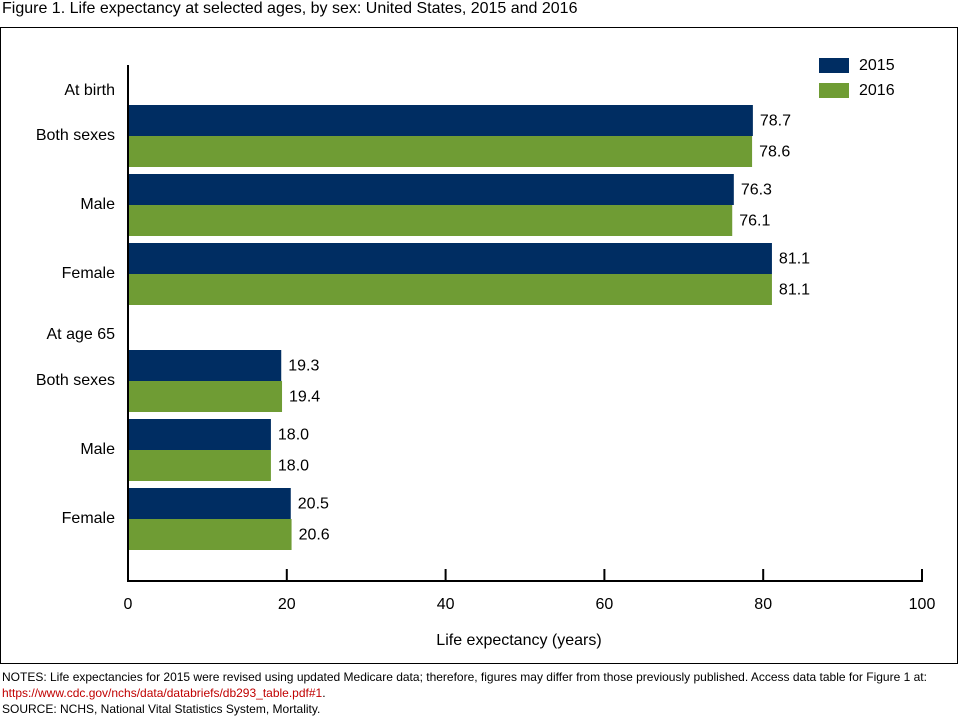 This screenshot has width=960, height=719. I want to click on legend-label: 2015, so click(877, 65).